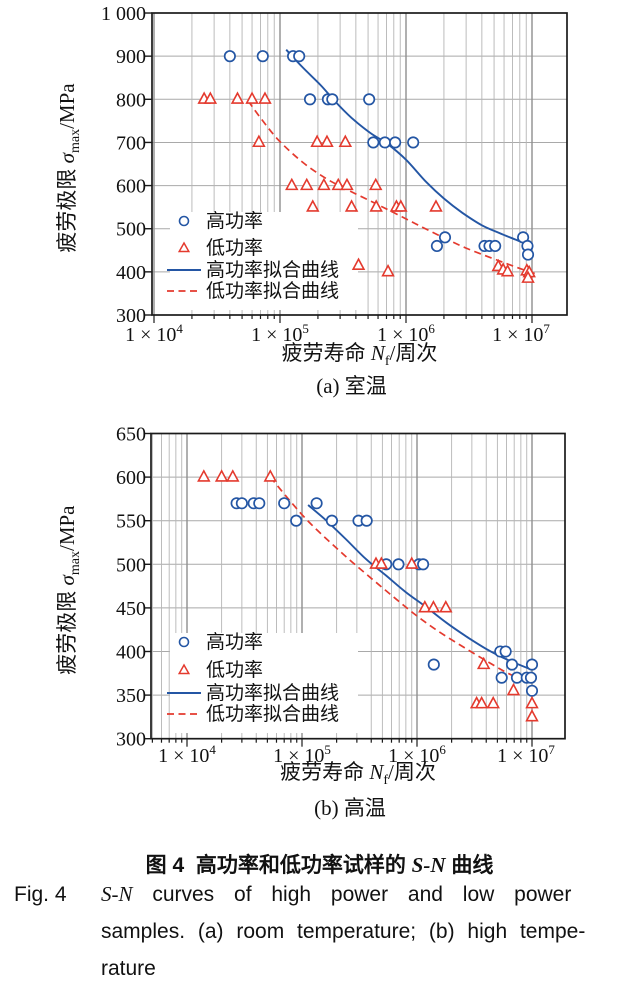 This screenshot has width=639, height=984. What do you see at coordinates (165, 865) in the screenshot?
I see `caption-zh-fig-number: 图 4` at bounding box center [165, 865].